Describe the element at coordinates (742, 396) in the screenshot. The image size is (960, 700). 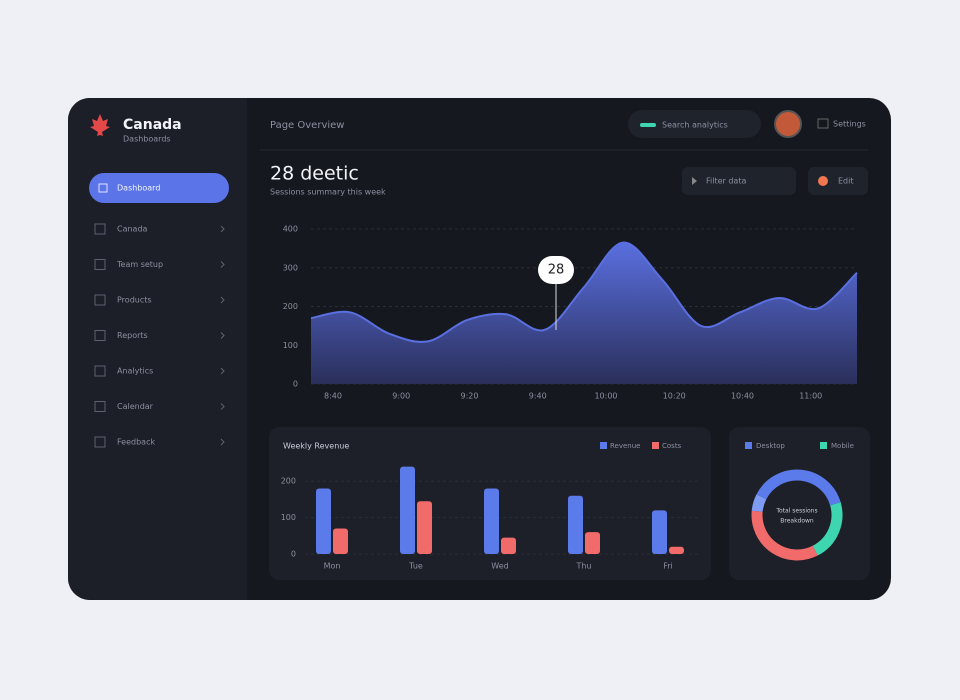
I see `x-tick-label: 10:40` at that location.